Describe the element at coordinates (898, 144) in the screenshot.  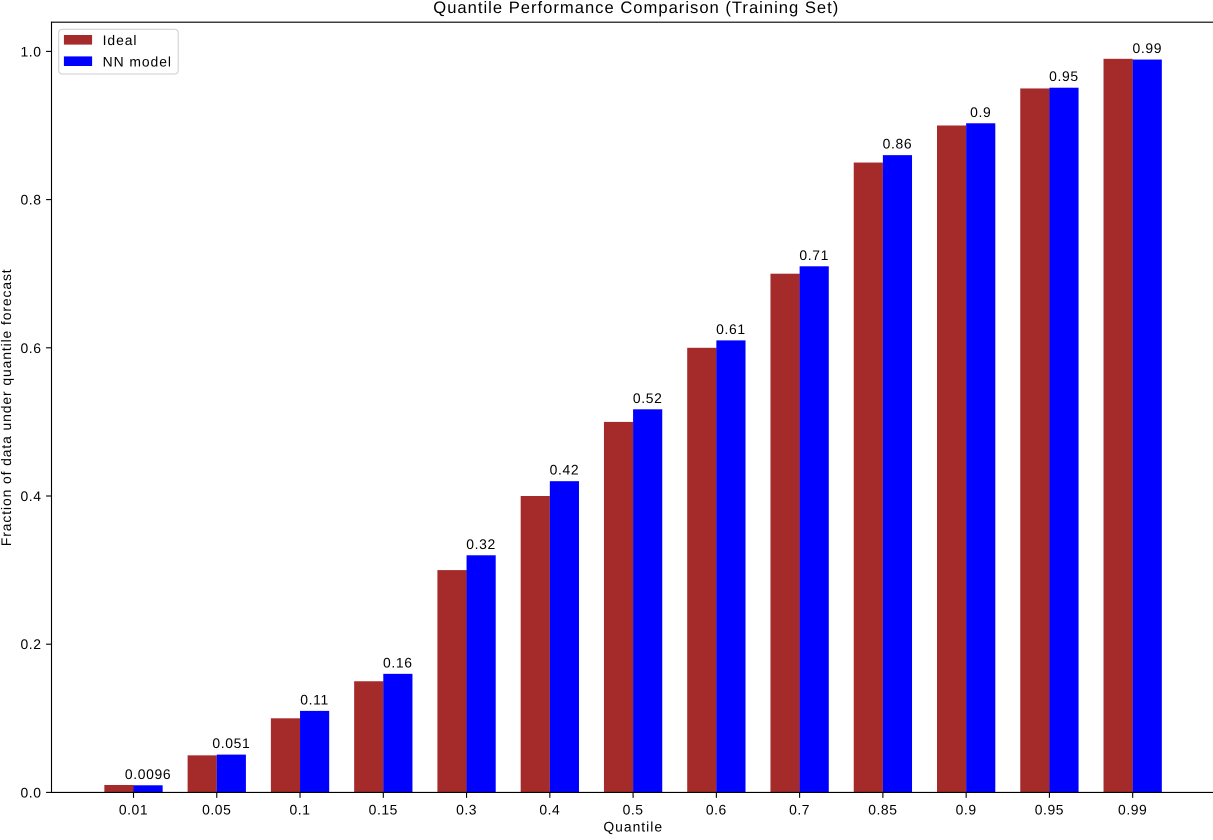
I see `svg-text: 0.86` at that location.